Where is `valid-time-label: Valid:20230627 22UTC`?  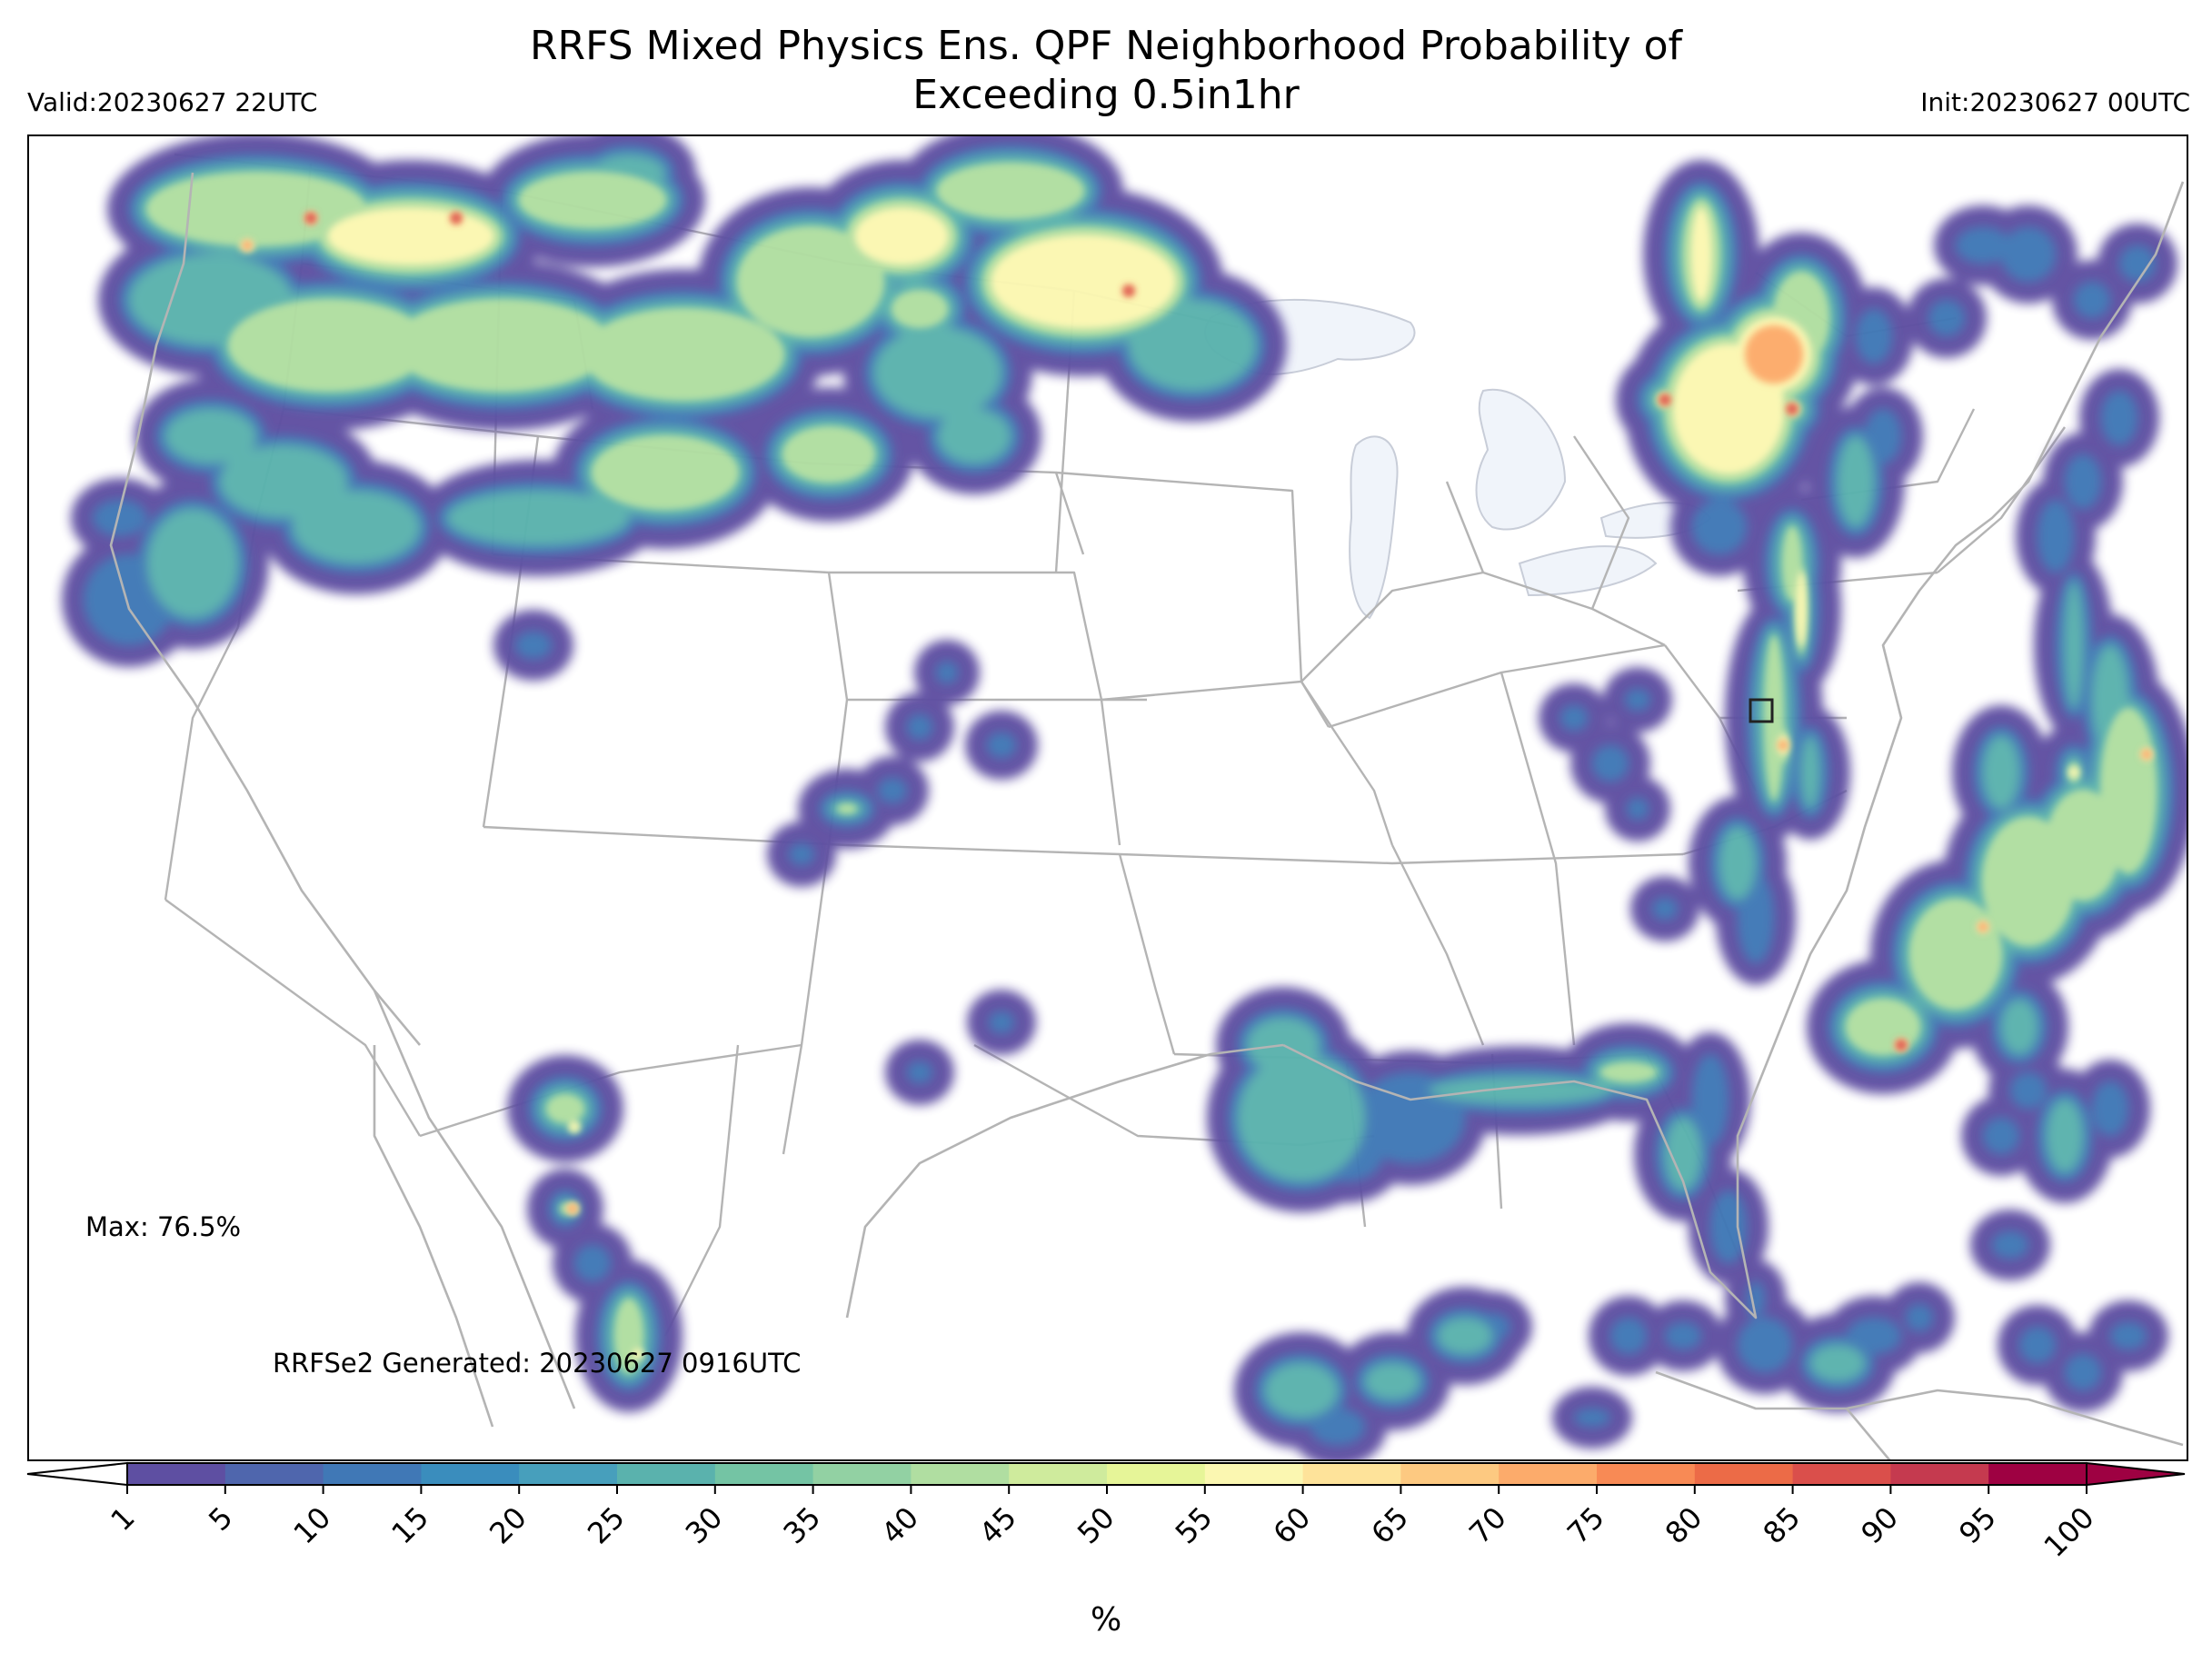
valid-time-label: Valid:20230627 22UTC is located at coordinates (172, 102).